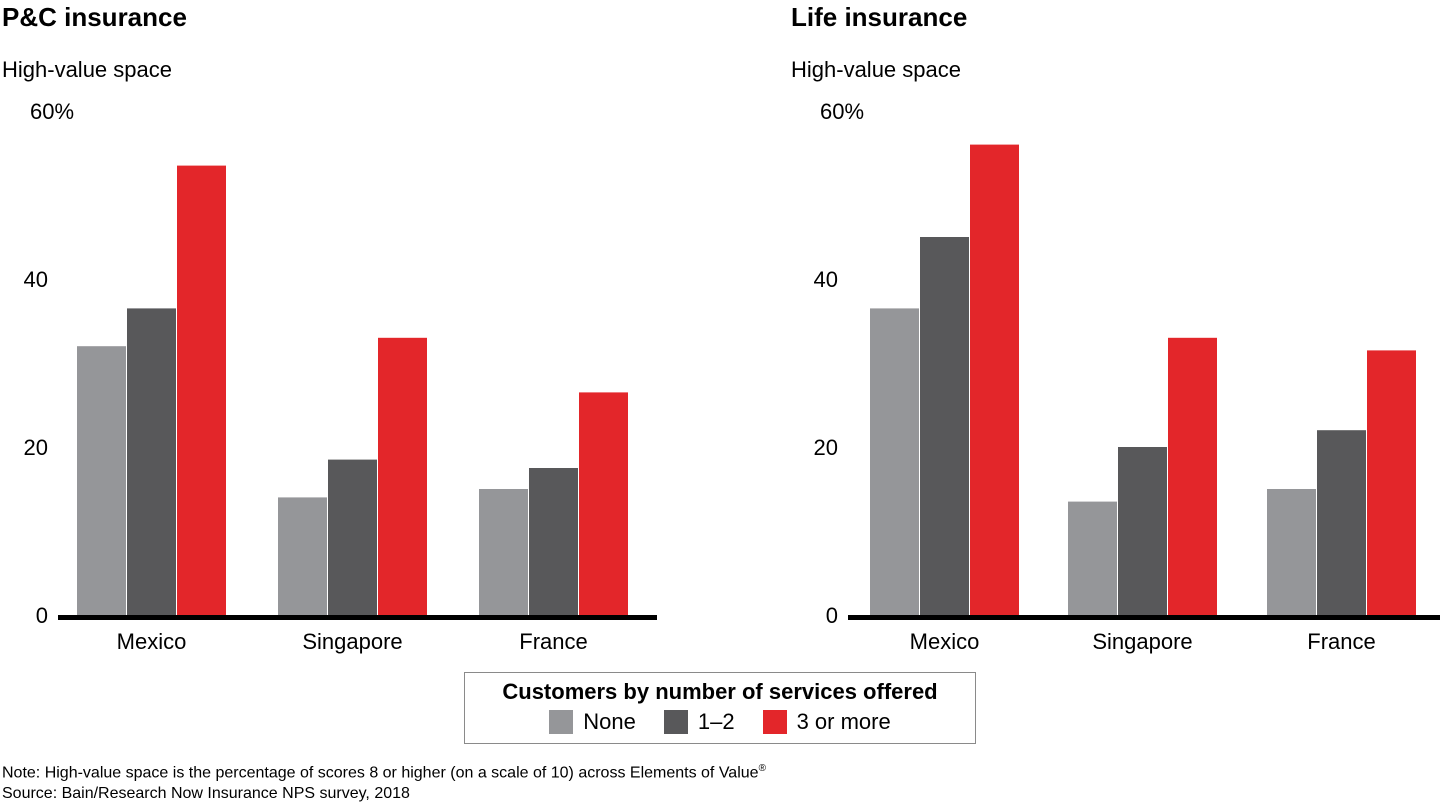 The height and width of the screenshot is (810, 1440). What do you see at coordinates (36, 279) in the screenshot?
I see `y-tick-label-pc: 40` at bounding box center [36, 279].